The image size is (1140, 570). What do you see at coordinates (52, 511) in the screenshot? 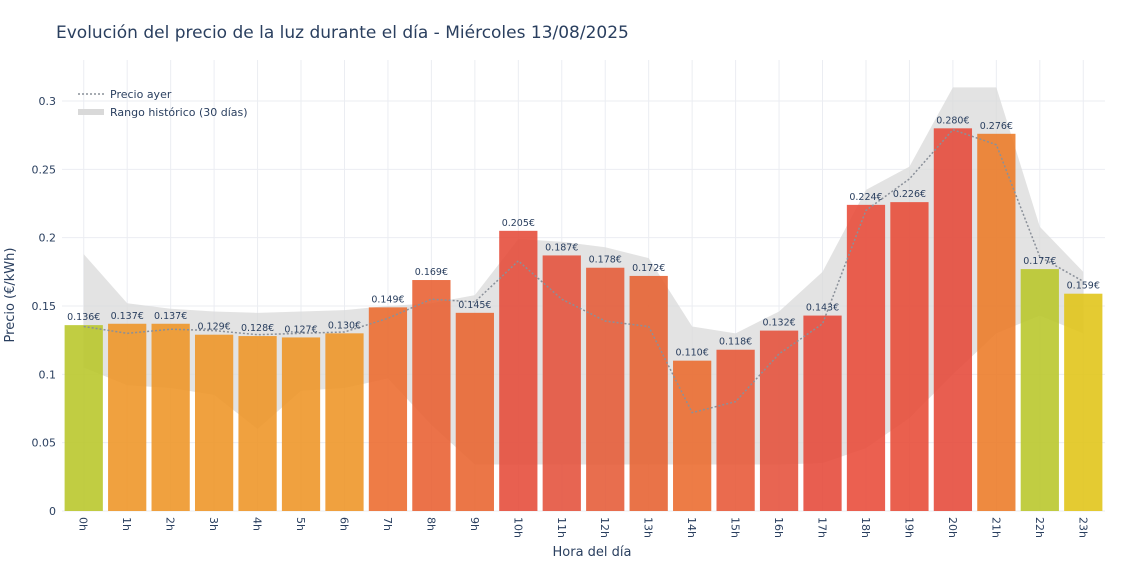
I see `y-tick-label: 0` at bounding box center [52, 511].